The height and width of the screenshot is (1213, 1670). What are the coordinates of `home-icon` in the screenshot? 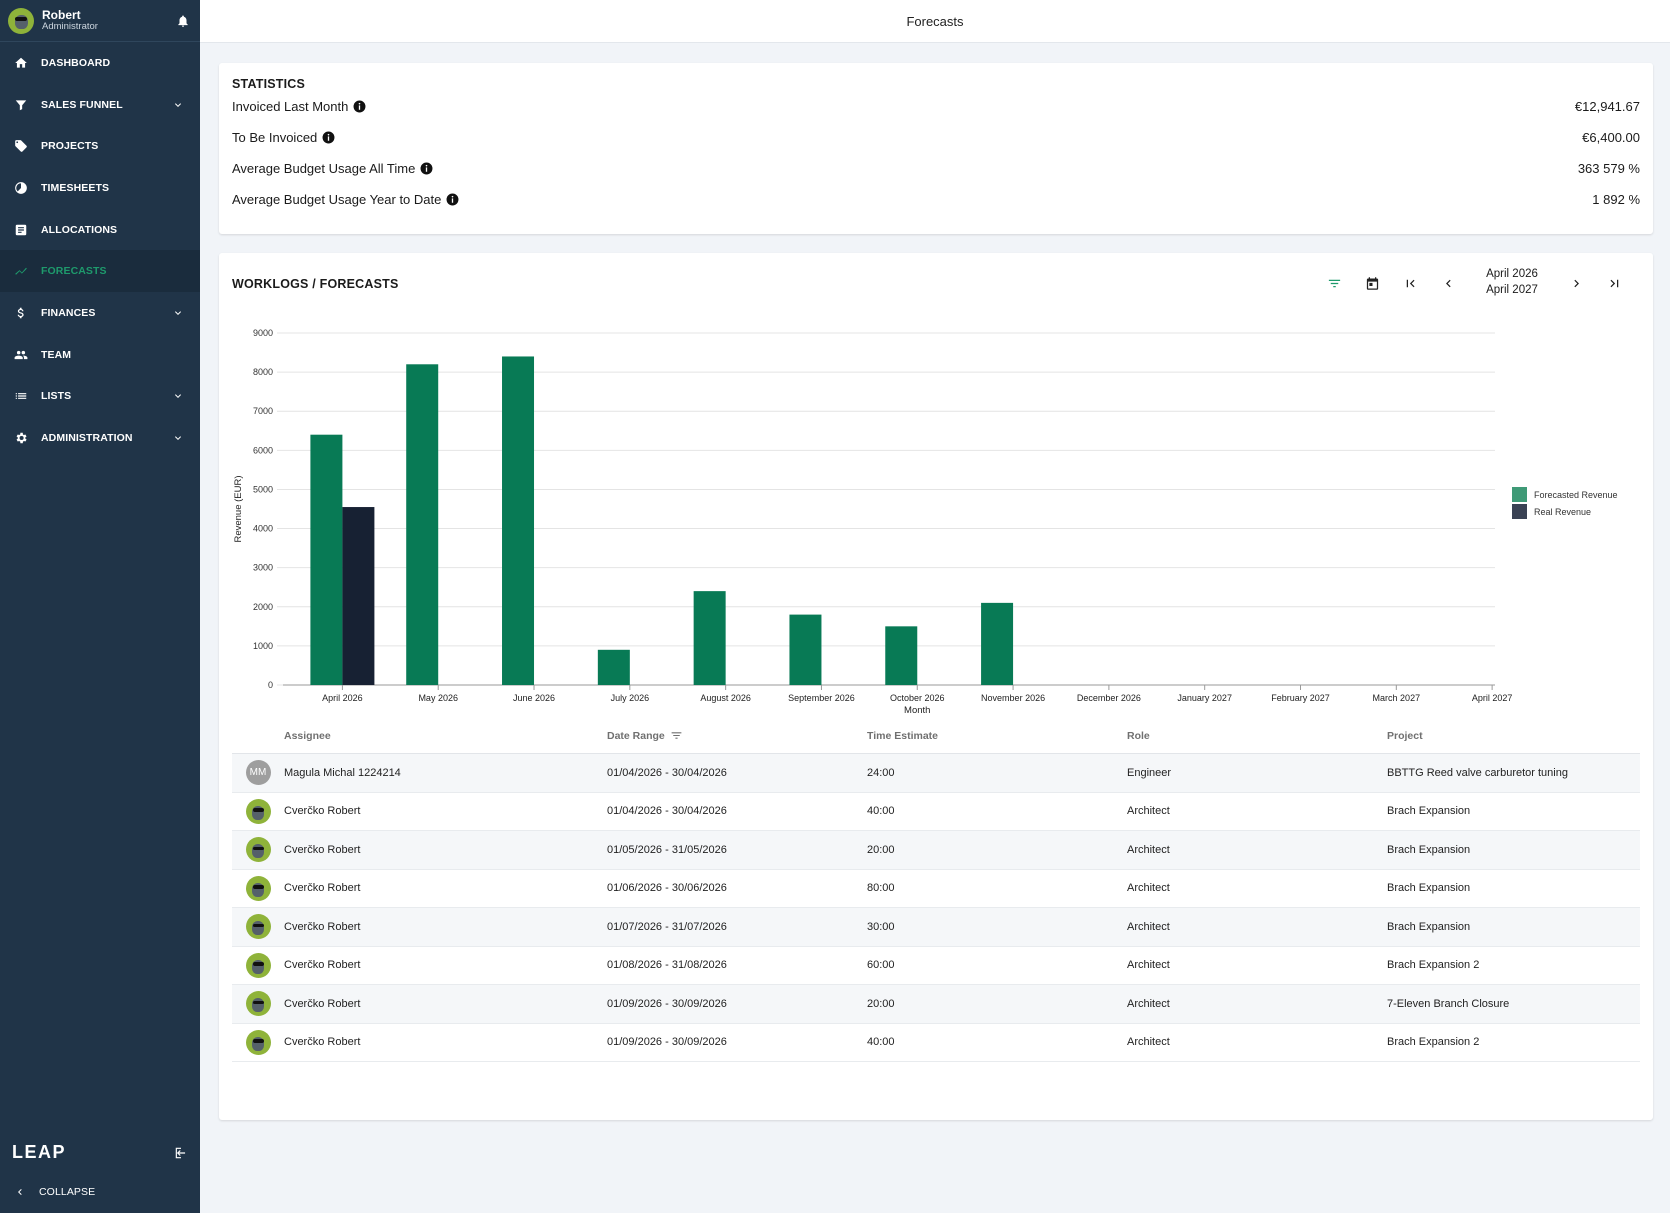 It's located at (21, 62).